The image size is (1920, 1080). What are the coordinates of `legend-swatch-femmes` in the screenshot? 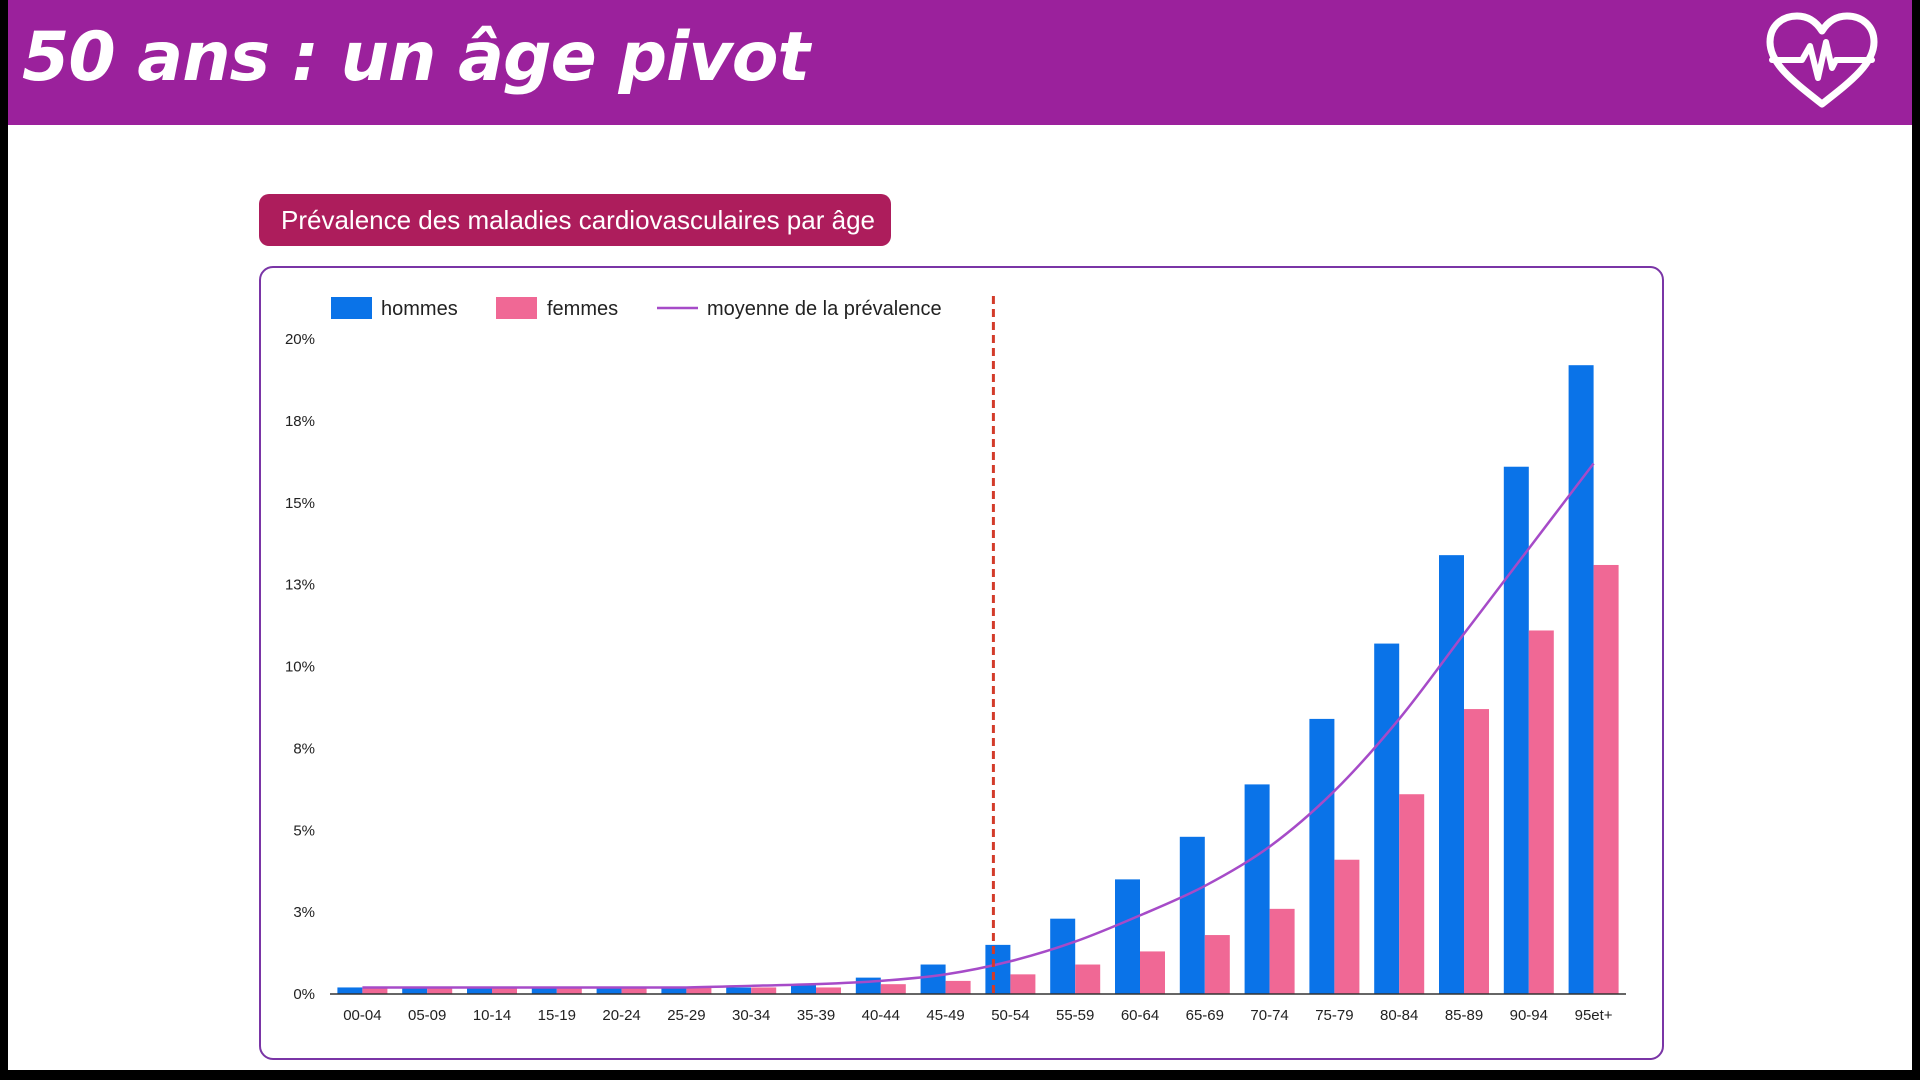 It's located at (516, 308).